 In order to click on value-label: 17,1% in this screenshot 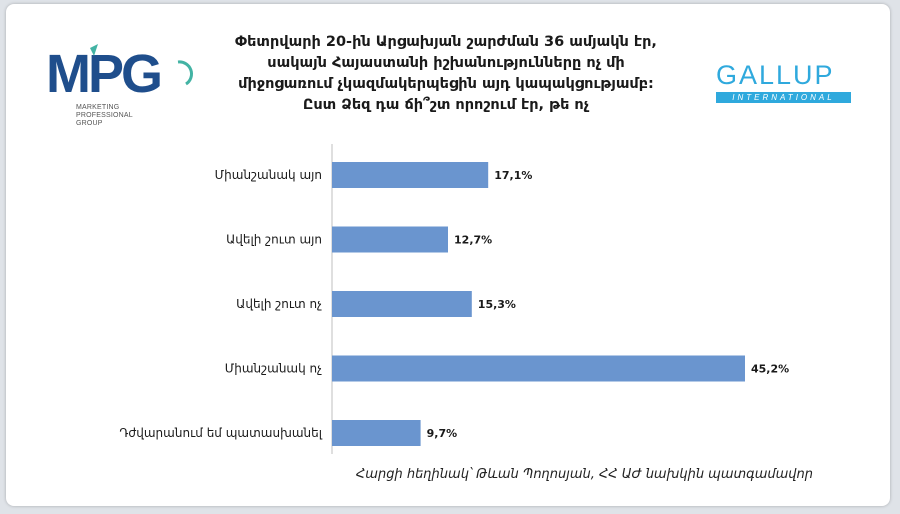, I will do `click(513, 175)`.